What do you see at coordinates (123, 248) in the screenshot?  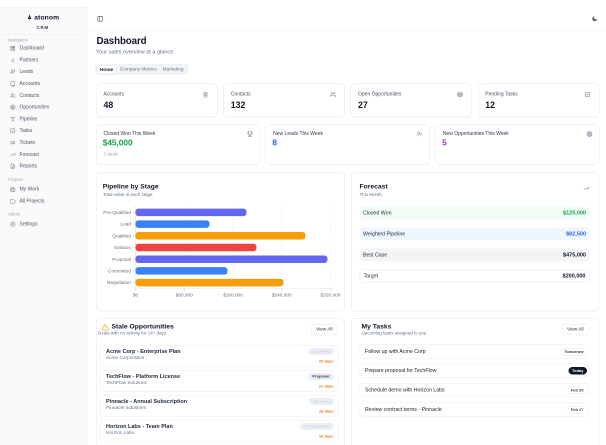 I see `svg-text: Solution` at bounding box center [123, 248].